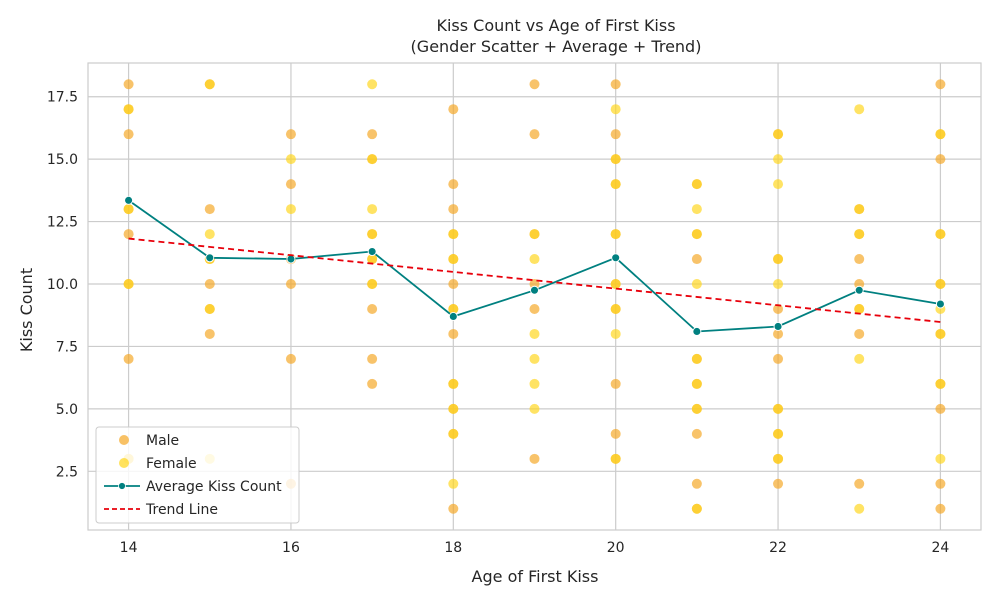  I want to click on x-ticks: 14 16 18 20 22 24, so click(535, 548).